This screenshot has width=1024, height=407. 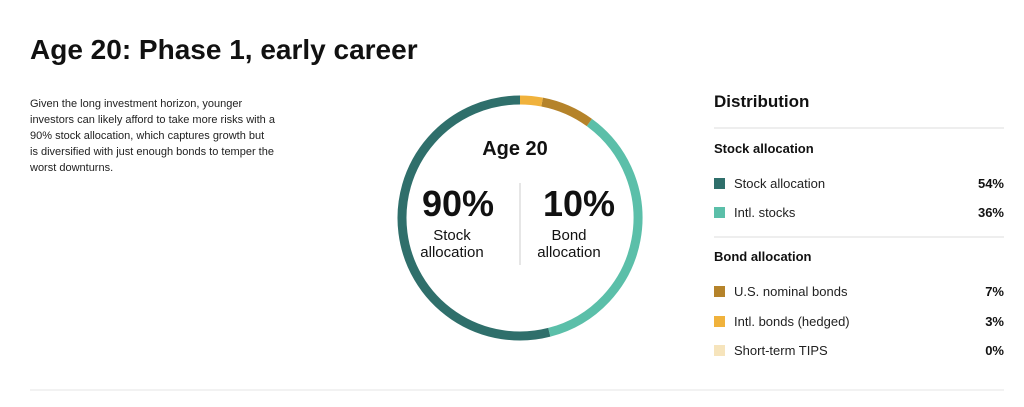 I want to click on legend-label: Intl. stocks, so click(x=765, y=212).